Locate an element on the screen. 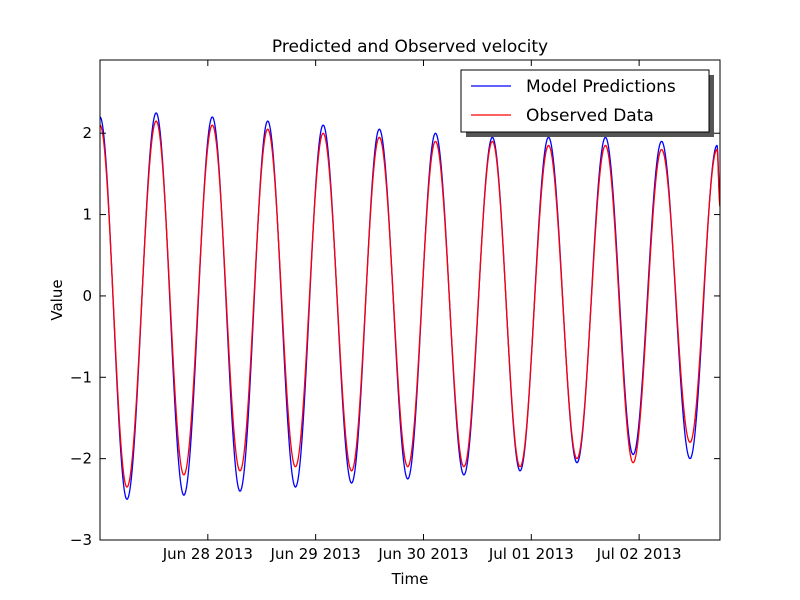 The image size is (800, 600). y-tick-label: 0 is located at coordinates (87, 296).